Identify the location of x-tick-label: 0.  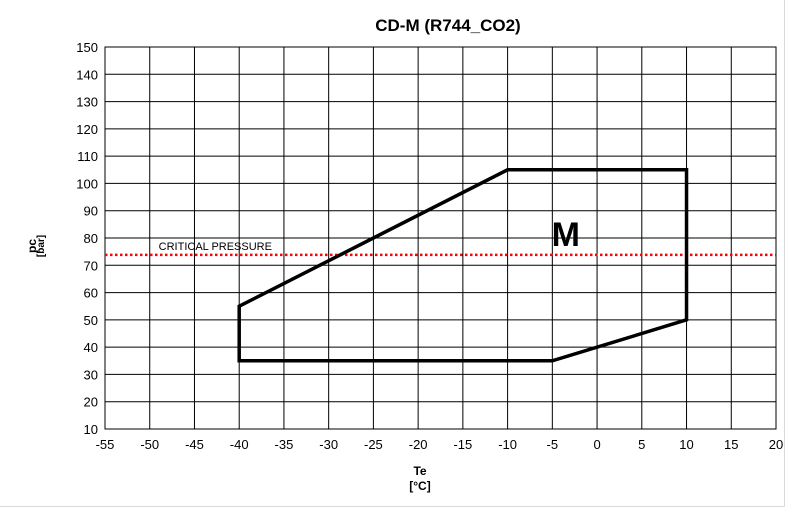
(596, 444).